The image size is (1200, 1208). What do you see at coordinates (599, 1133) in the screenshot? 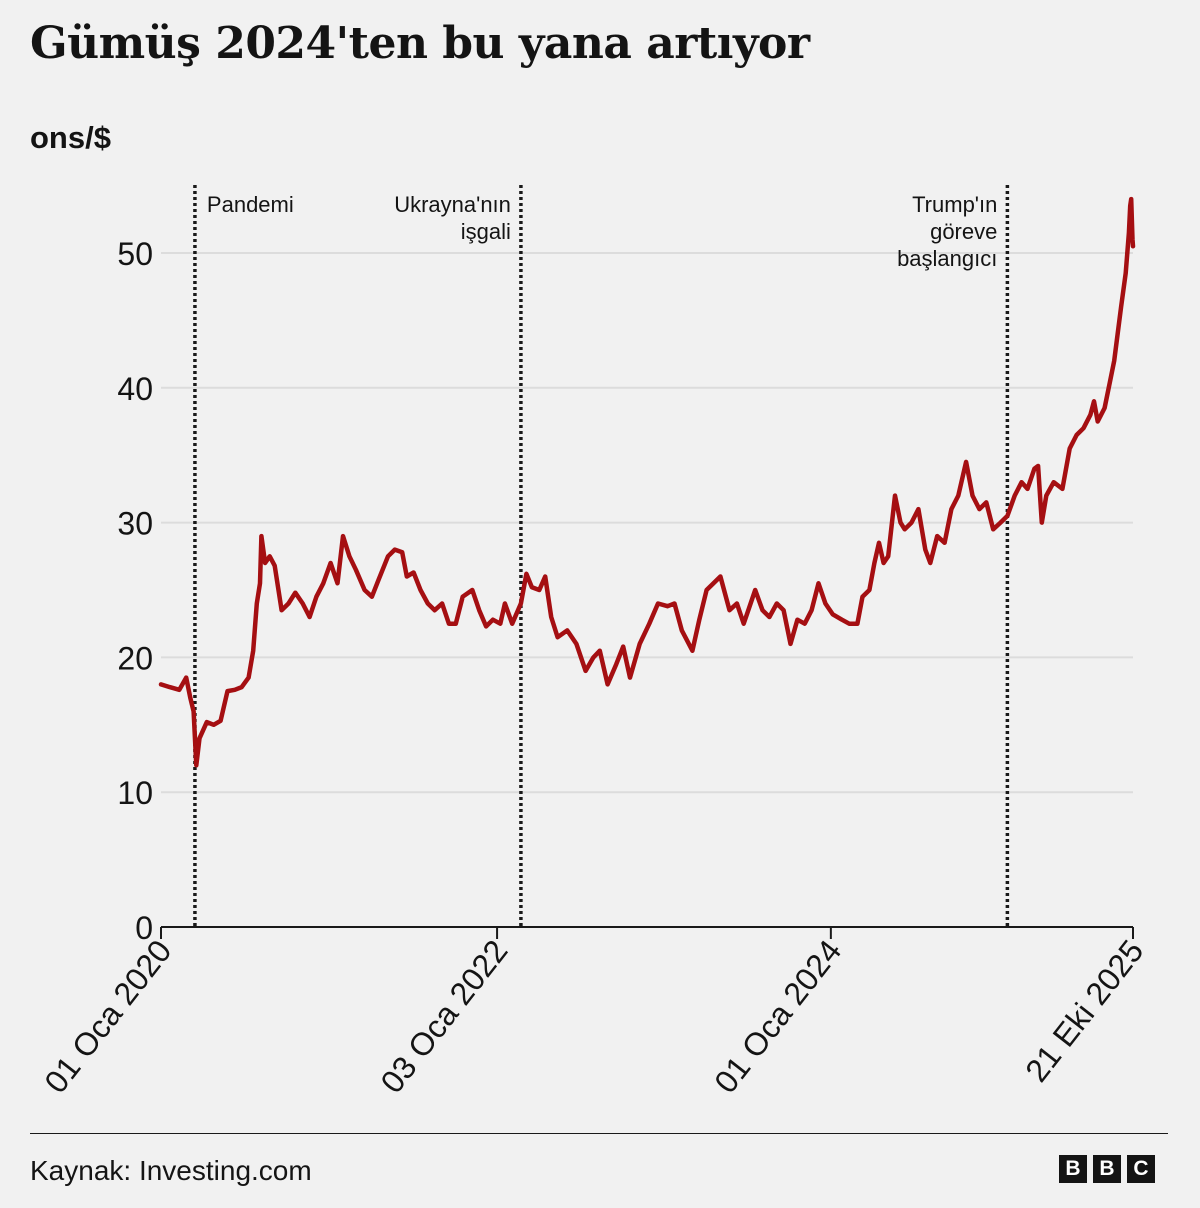
I see `footer-divider` at bounding box center [599, 1133].